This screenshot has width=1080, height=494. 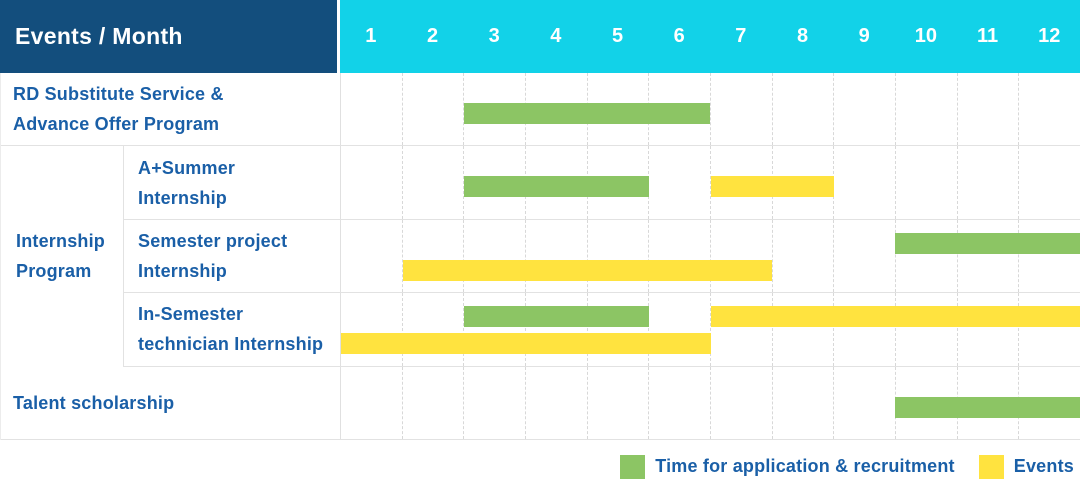 What do you see at coordinates (432, 36) in the screenshot?
I see `month-label: 2` at bounding box center [432, 36].